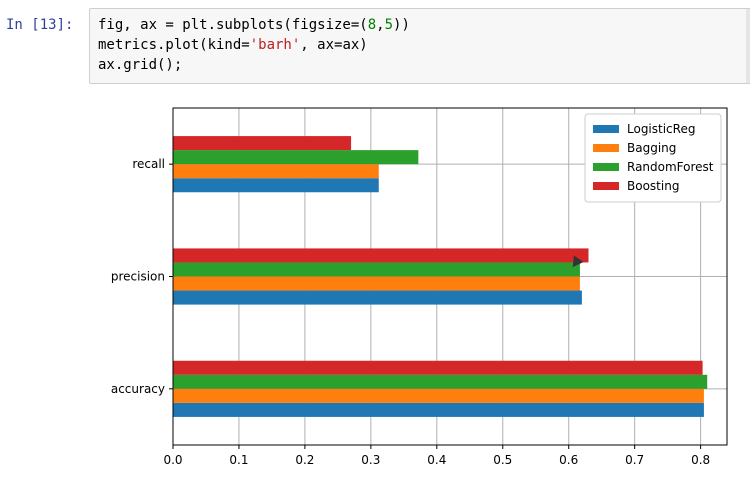  I want to click on x-tick-label: 0.4, so click(436, 460).